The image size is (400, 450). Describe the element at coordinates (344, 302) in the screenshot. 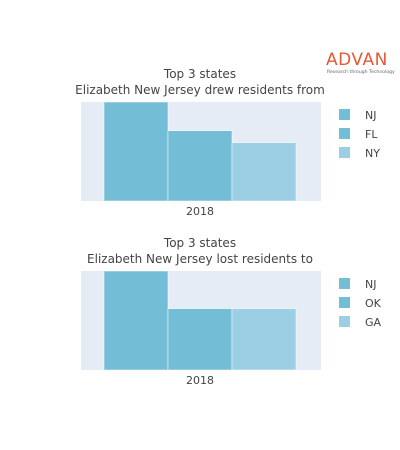

I see `legend-swatch-ok-lost-to` at that location.